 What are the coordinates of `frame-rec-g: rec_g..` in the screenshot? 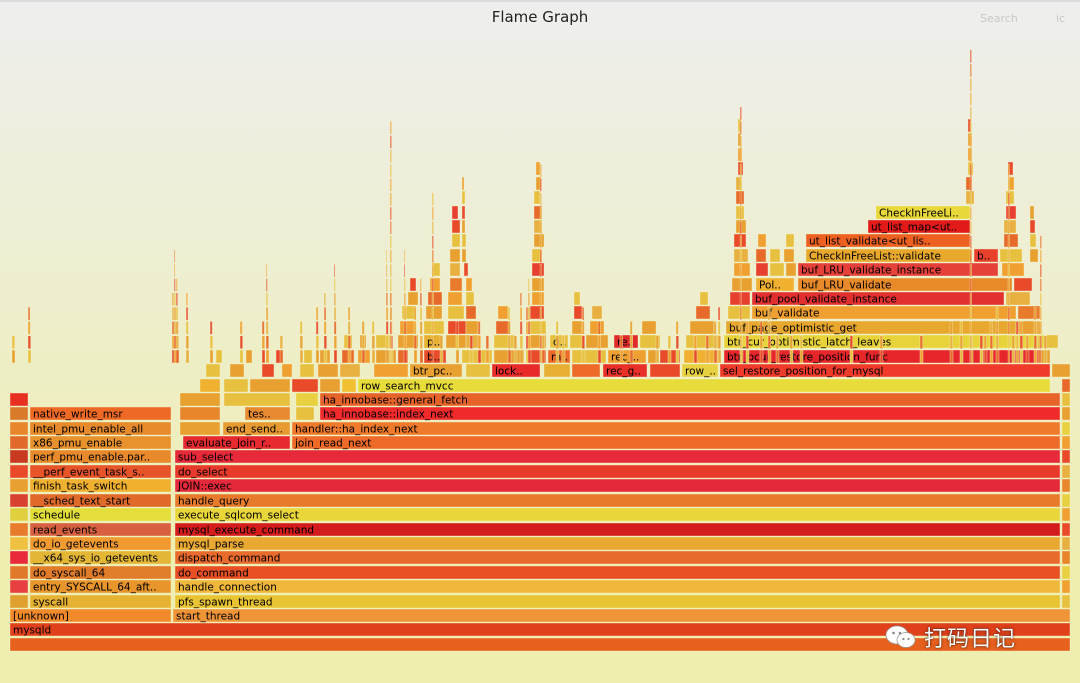 It's located at (625, 370).